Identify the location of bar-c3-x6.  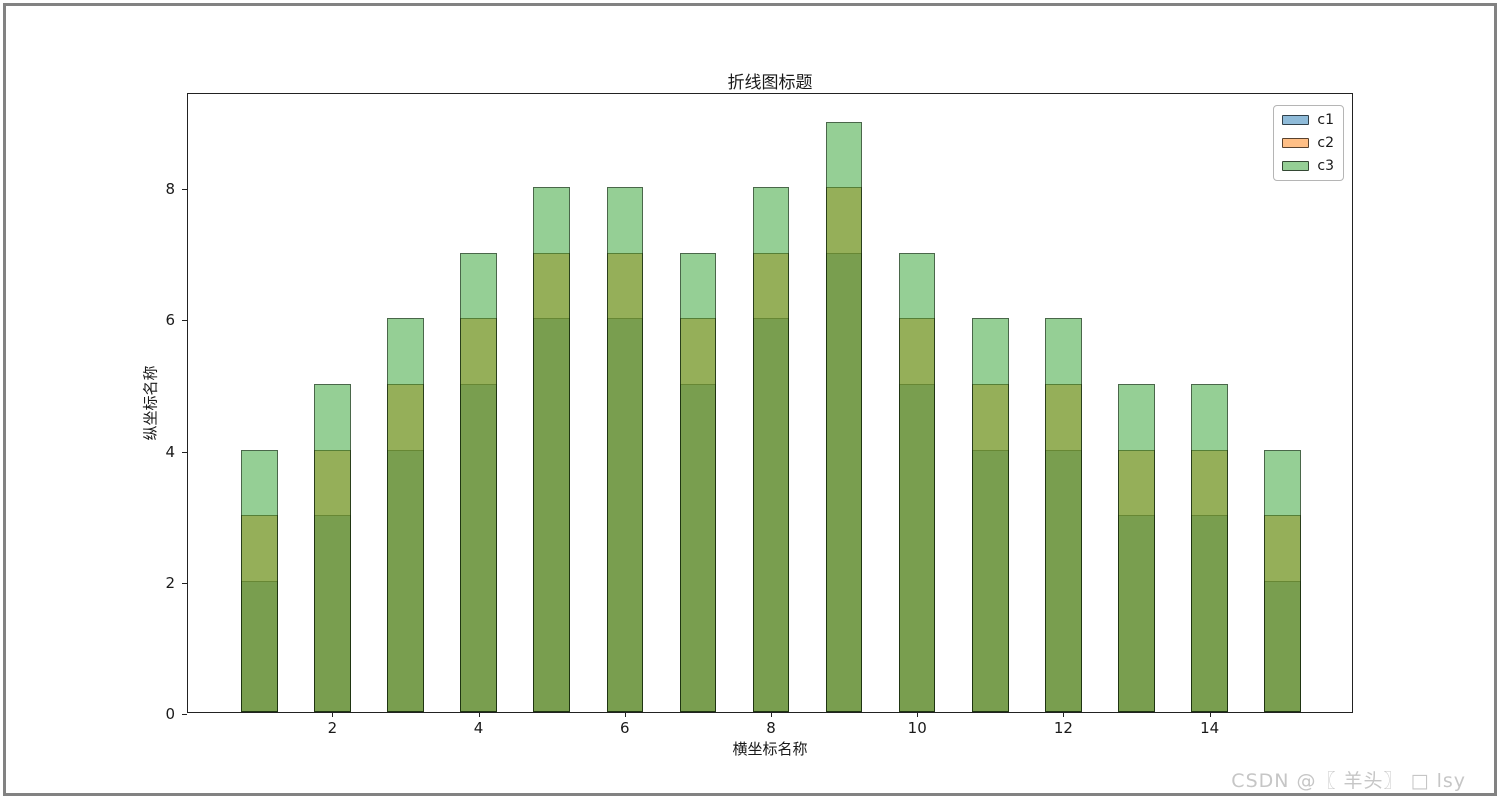
(625, 449).